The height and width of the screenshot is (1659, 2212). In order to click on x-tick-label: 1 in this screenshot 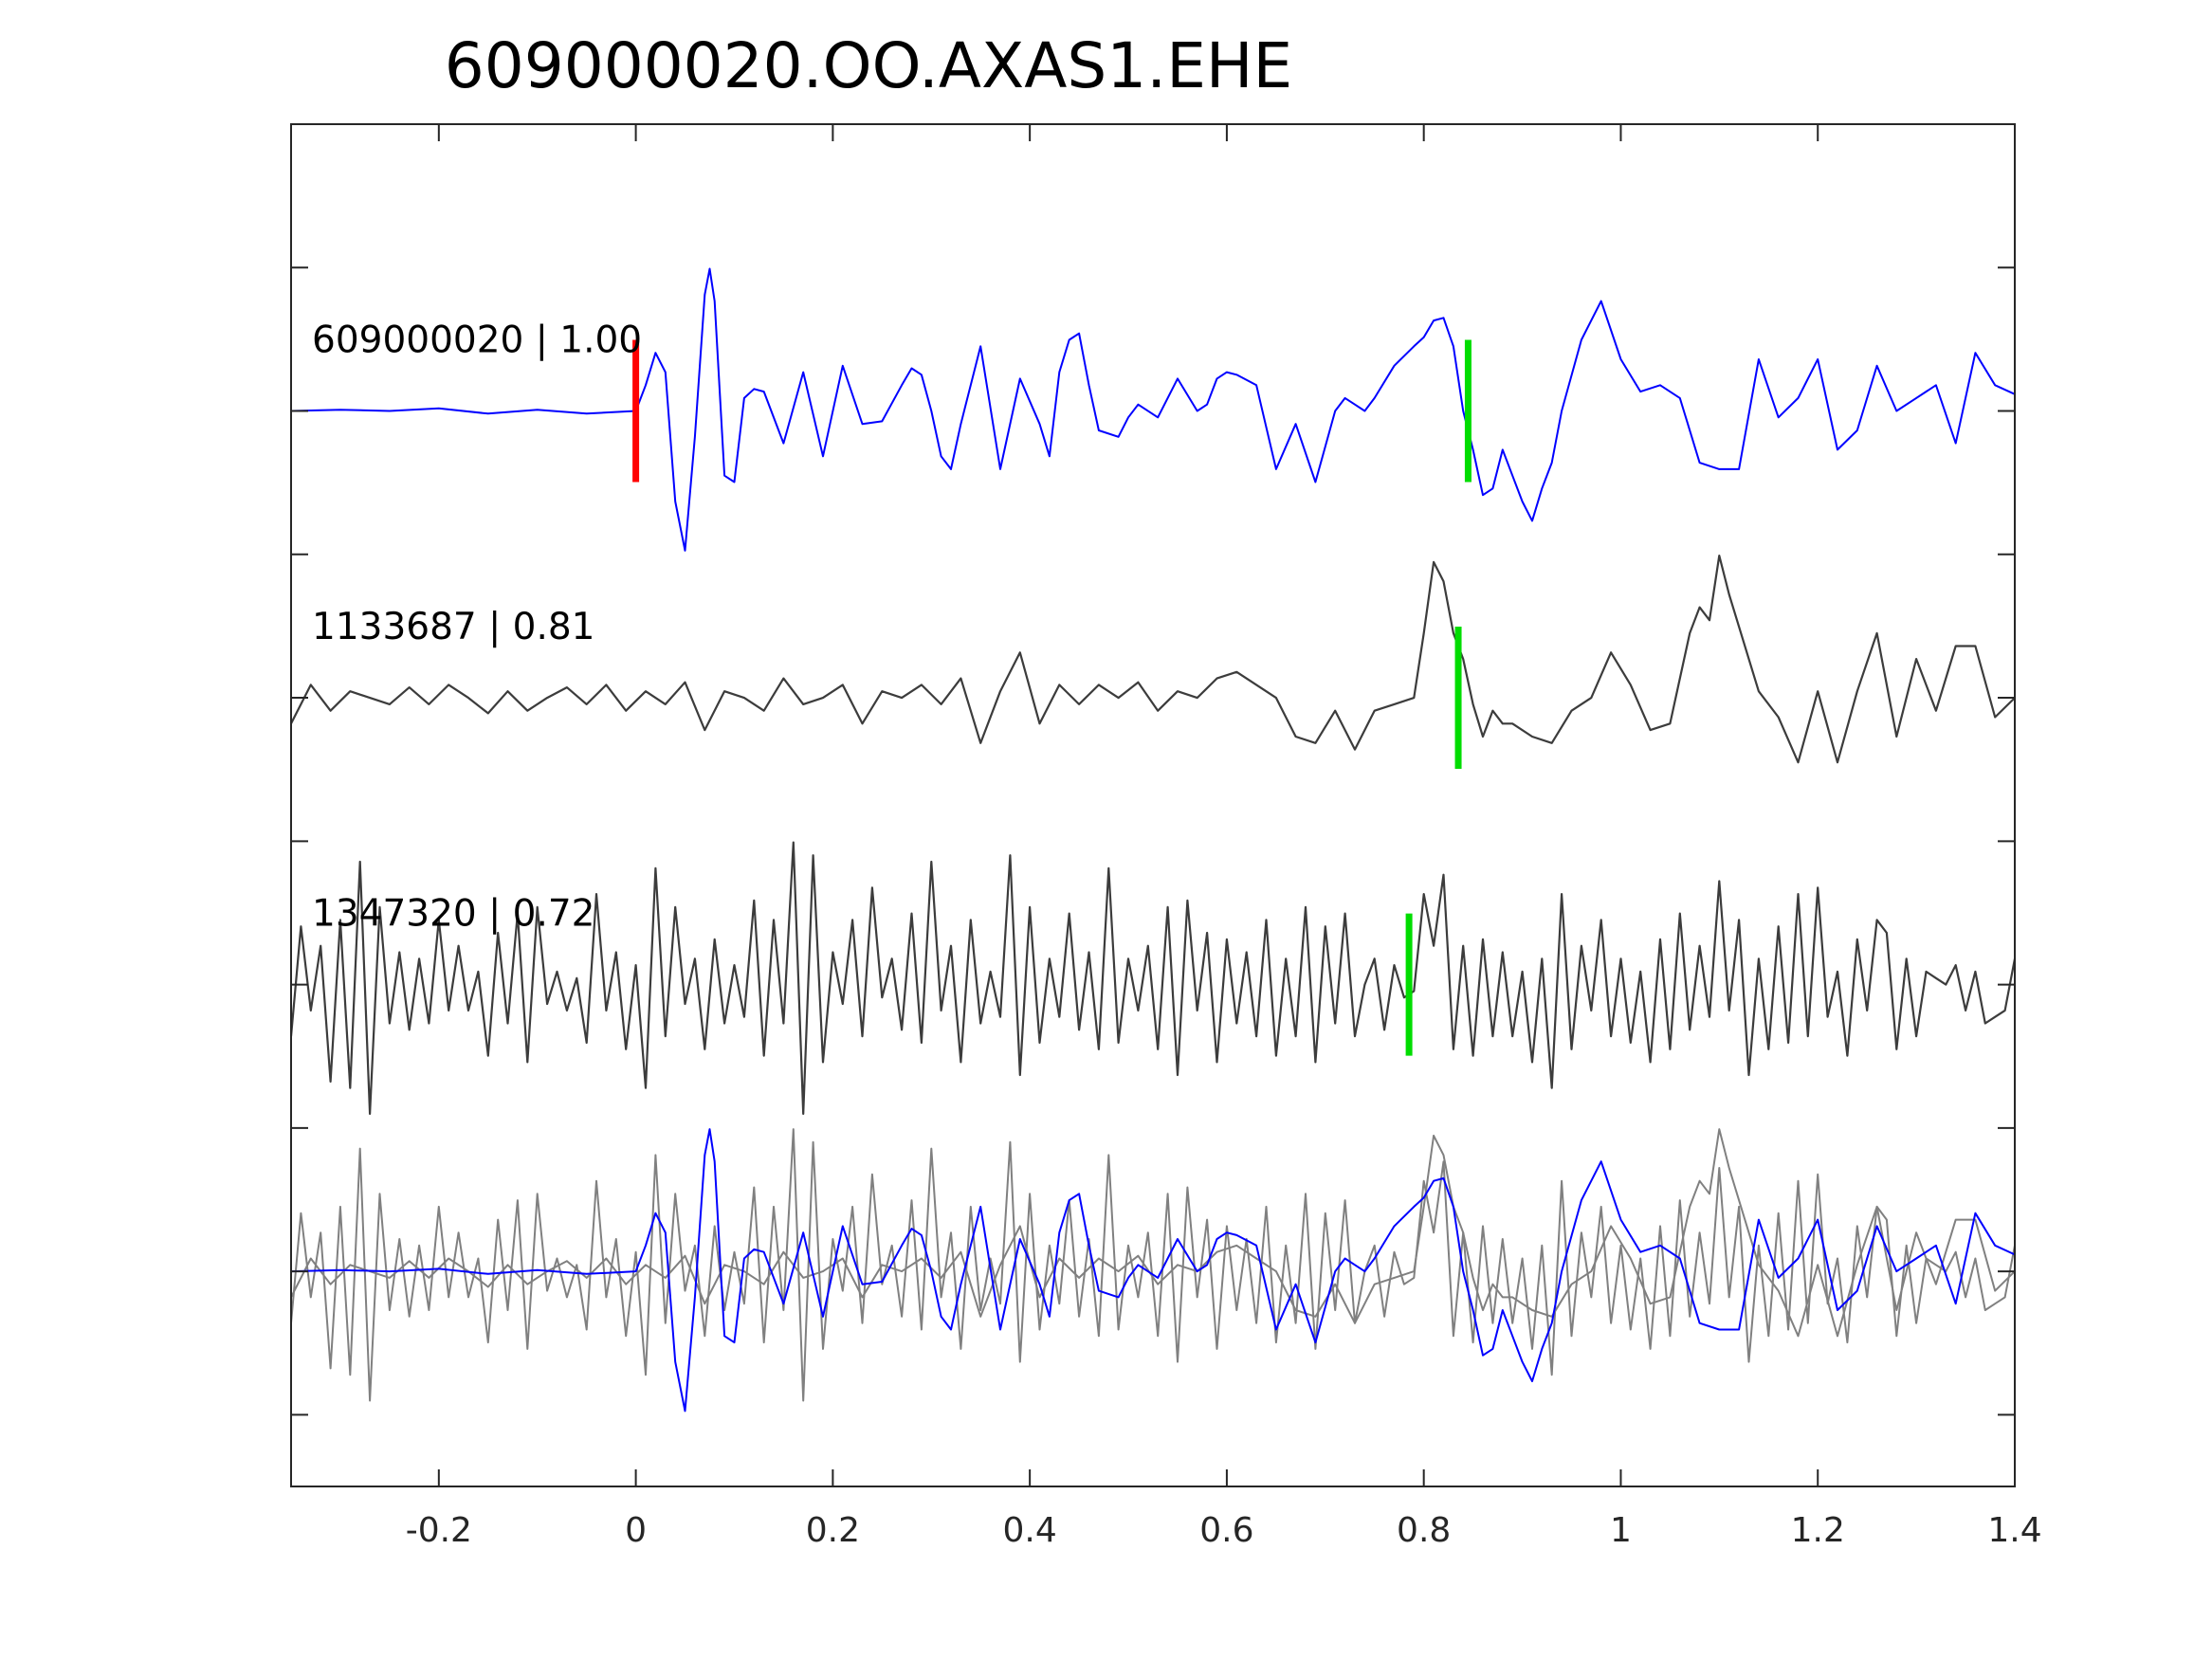, I will do `click(1621, 1530)`.